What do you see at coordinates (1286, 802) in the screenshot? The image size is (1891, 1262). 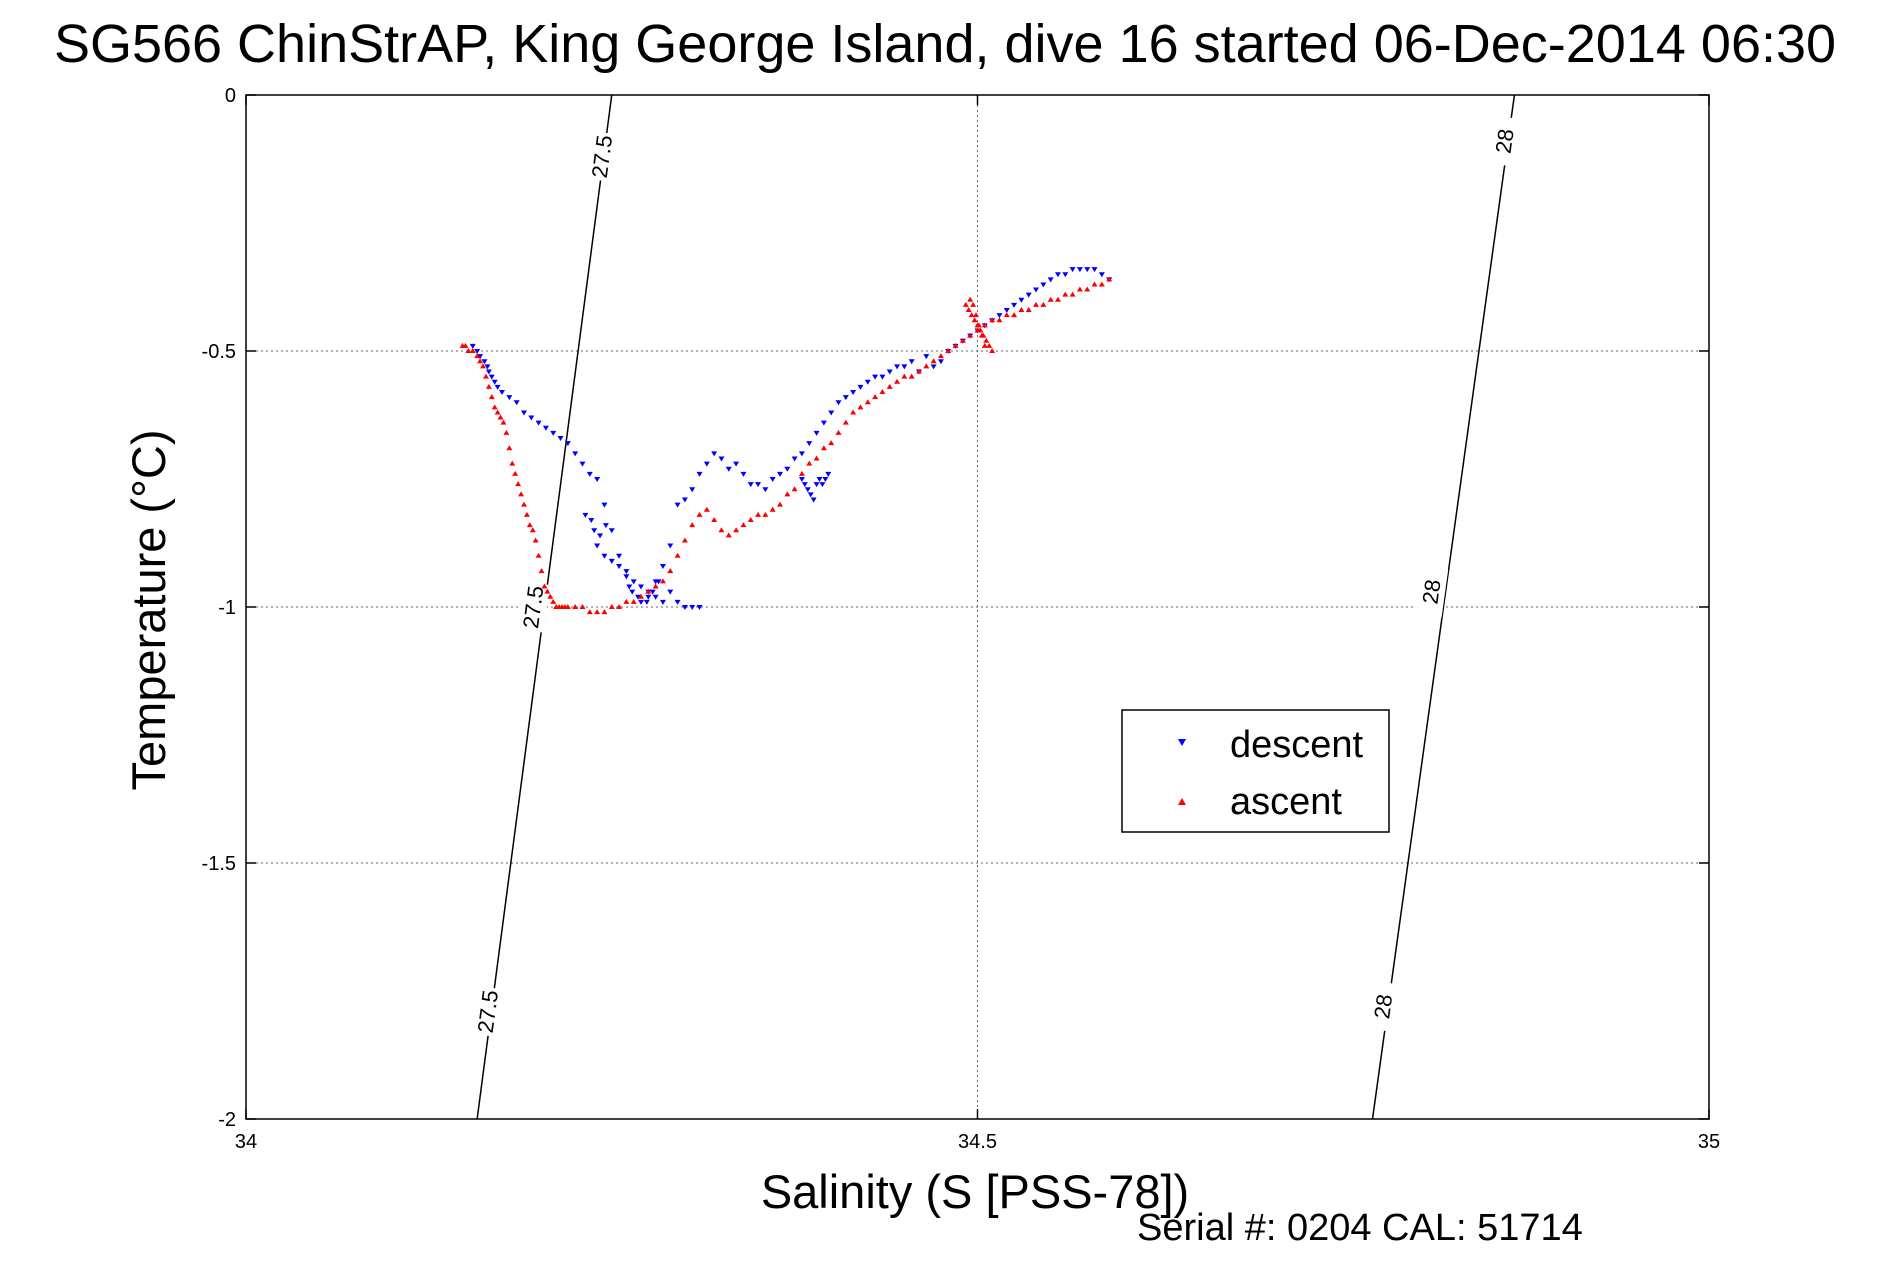 I see `legend-ascent-label: ascent` at bounding box center [1286, 802].